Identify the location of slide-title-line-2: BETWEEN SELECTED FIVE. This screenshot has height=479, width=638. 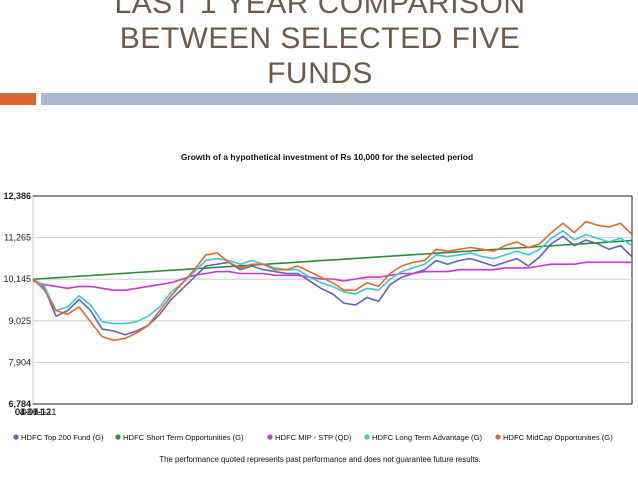
(320, 38).